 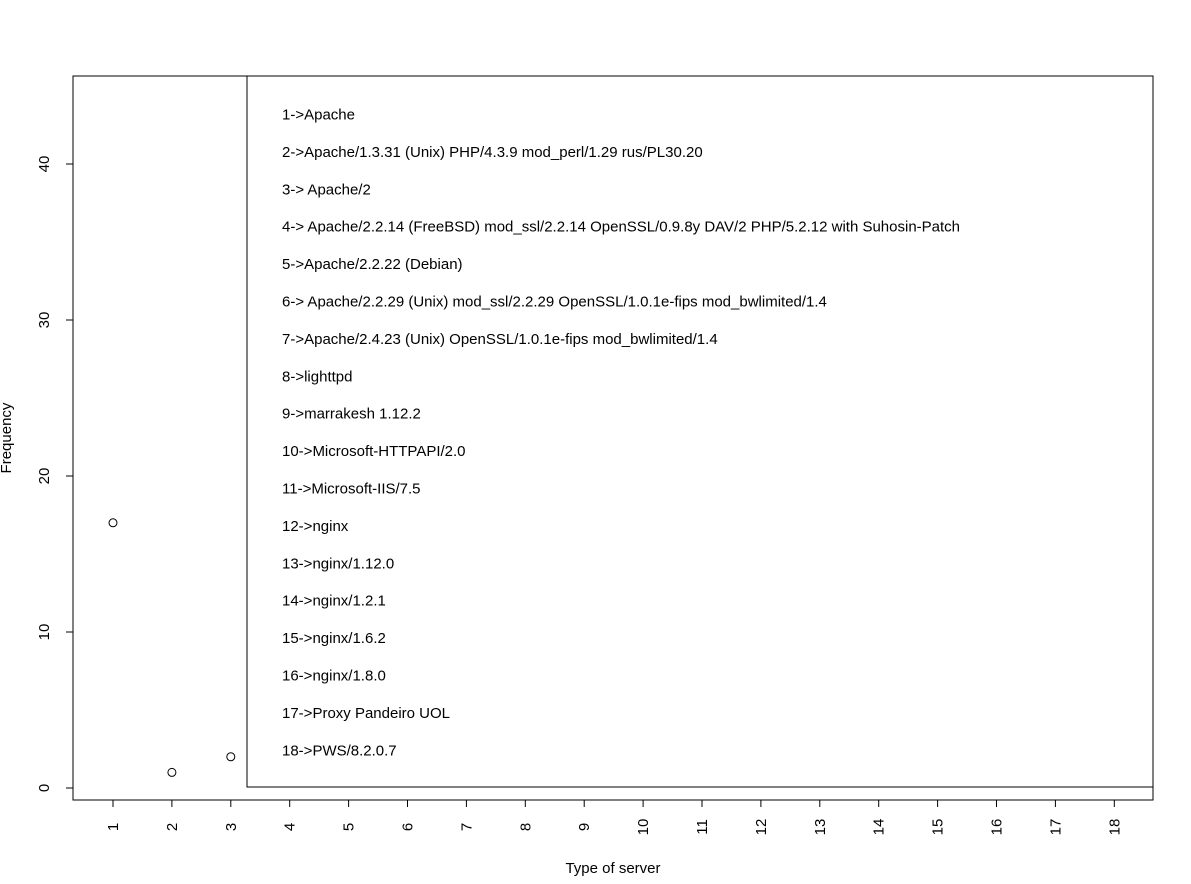 What do you see at coordinates (761, 827) in the screenshot?
I see `x-tick-label: 12` at bounding box center [761, 827].